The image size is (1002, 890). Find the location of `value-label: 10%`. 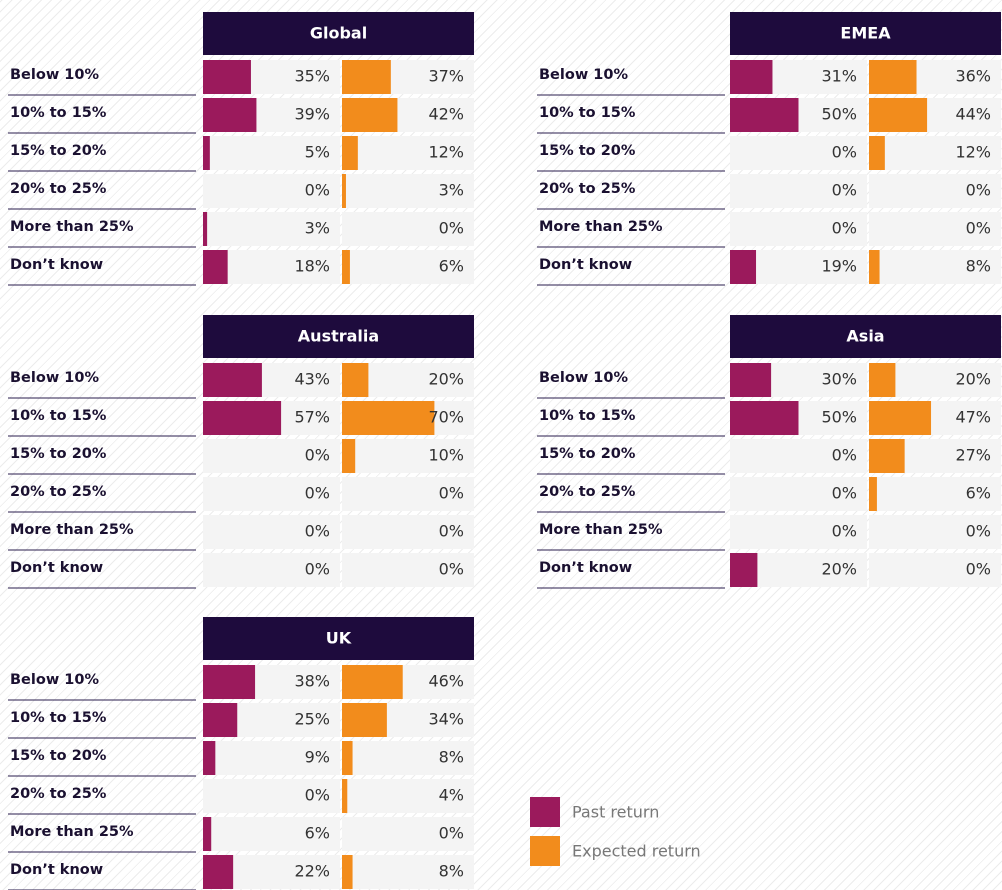

value-label: 10% is located at coordinates (446, 455).